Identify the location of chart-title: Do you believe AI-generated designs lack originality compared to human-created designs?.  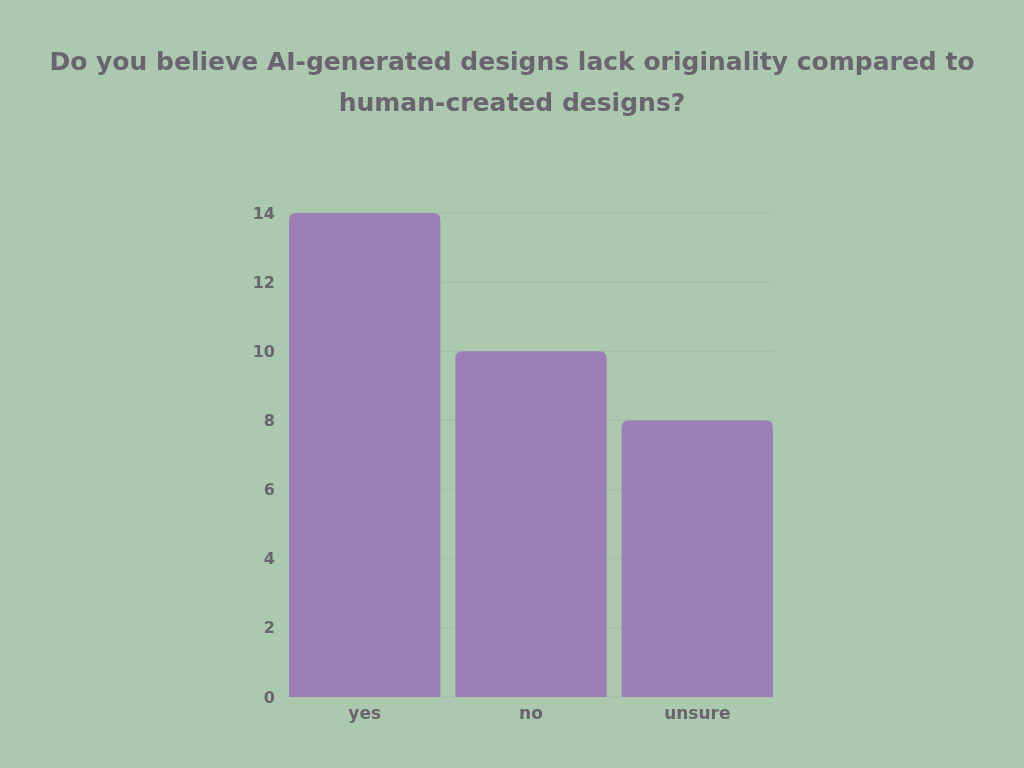
(512, 82).